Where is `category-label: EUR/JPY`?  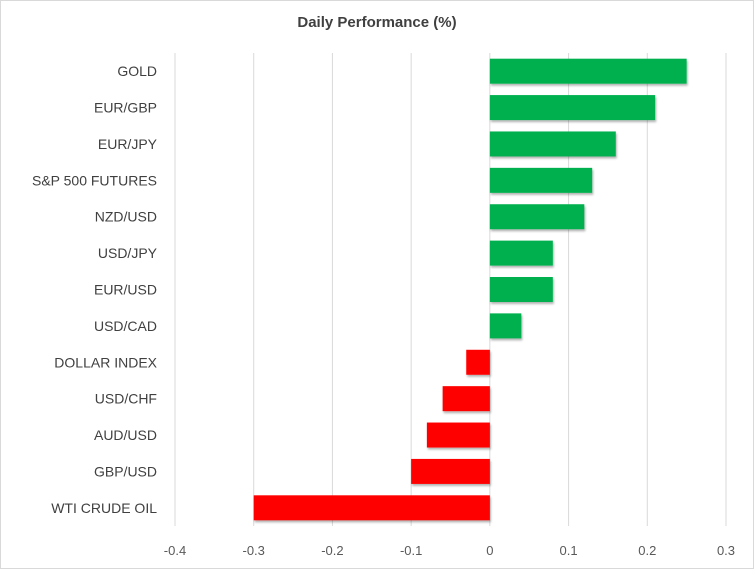
category-label: EUR/JPY is located at coordinates (128, 144).